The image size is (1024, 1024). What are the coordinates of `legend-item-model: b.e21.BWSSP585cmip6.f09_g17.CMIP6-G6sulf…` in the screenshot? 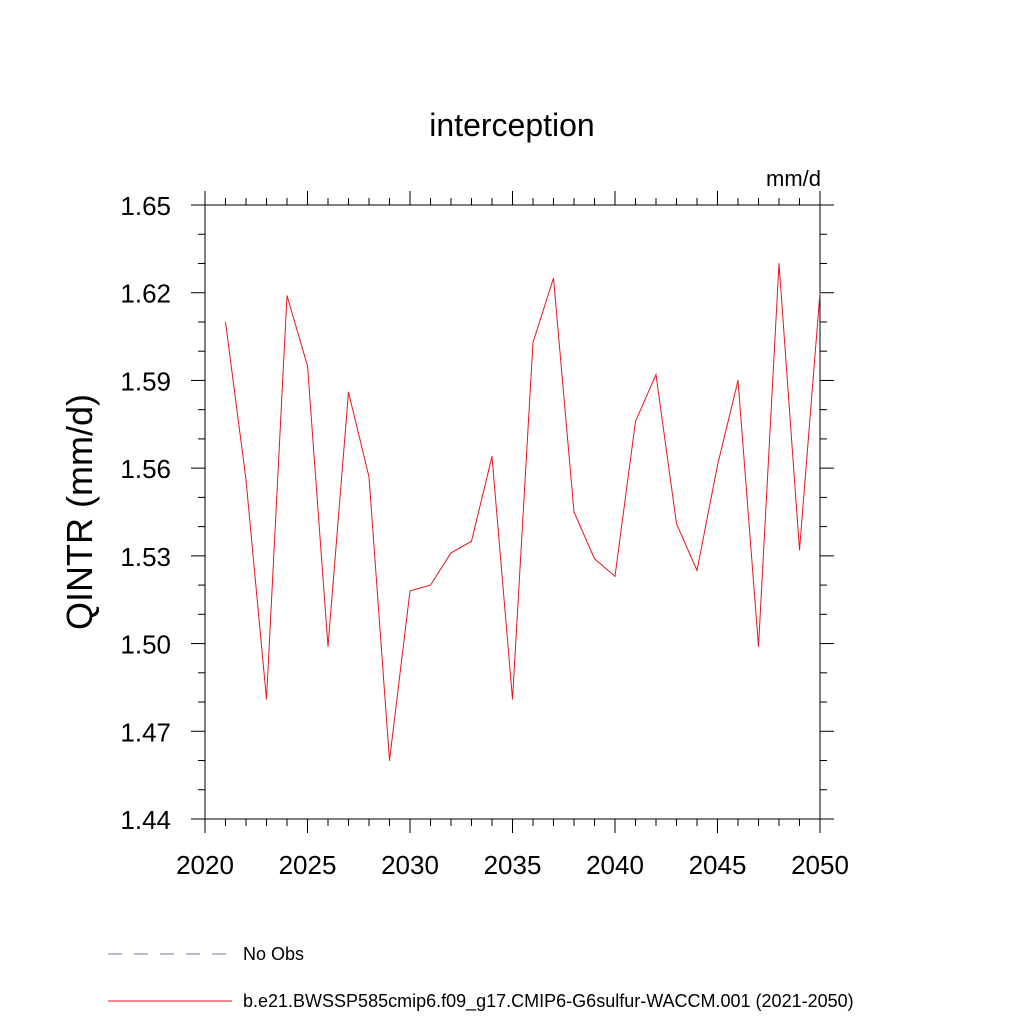 It's located at (481, 1001).